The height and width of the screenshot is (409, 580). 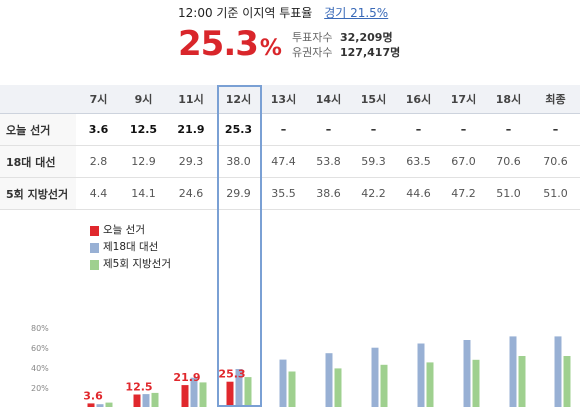 I want to click on eligible-value: 127,417명, so click(x=370, y=52).